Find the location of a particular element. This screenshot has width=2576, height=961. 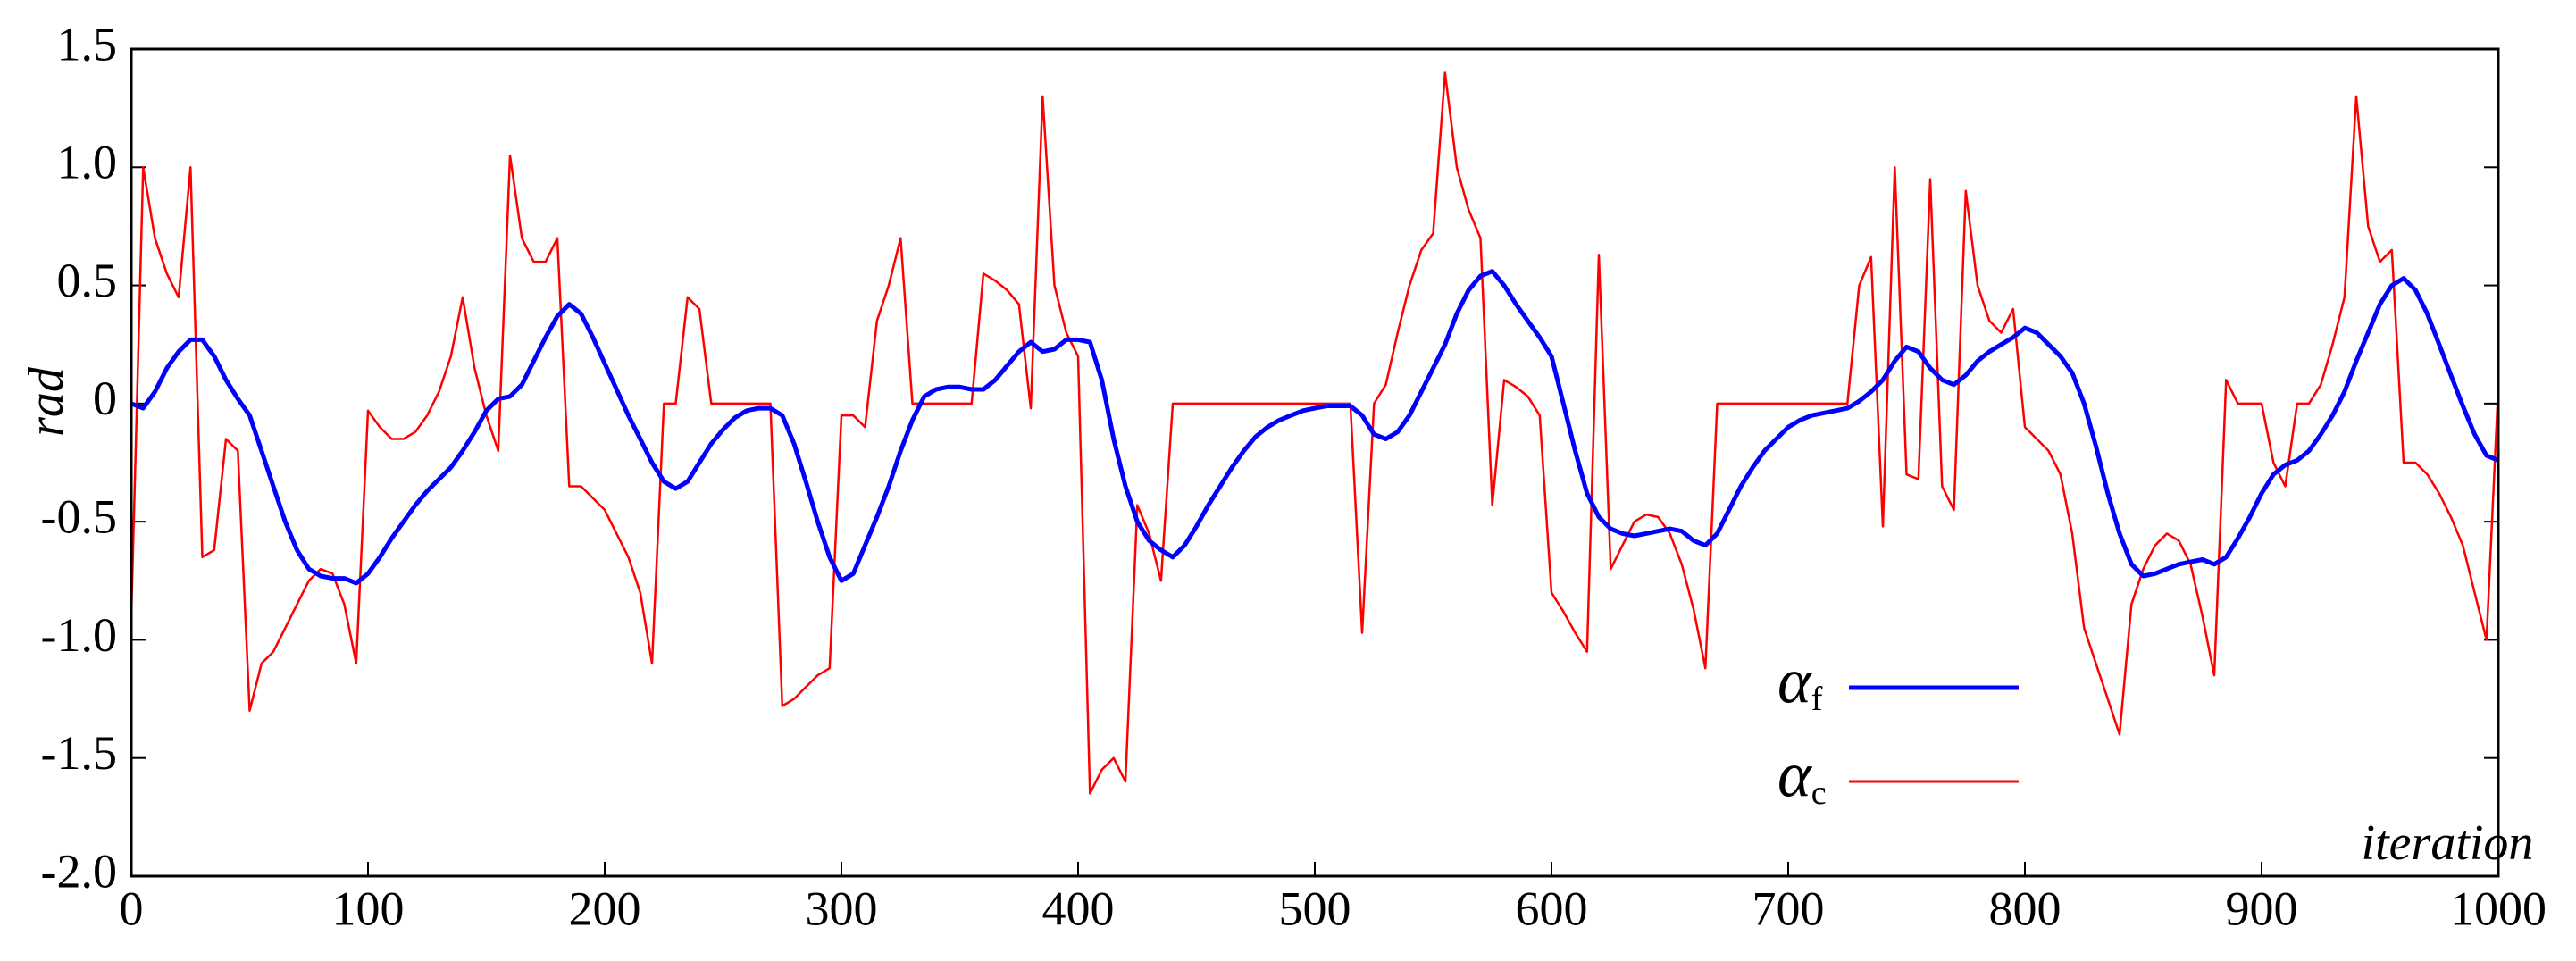

x-tick-label: 500 is located at coordinates (1315, 908).